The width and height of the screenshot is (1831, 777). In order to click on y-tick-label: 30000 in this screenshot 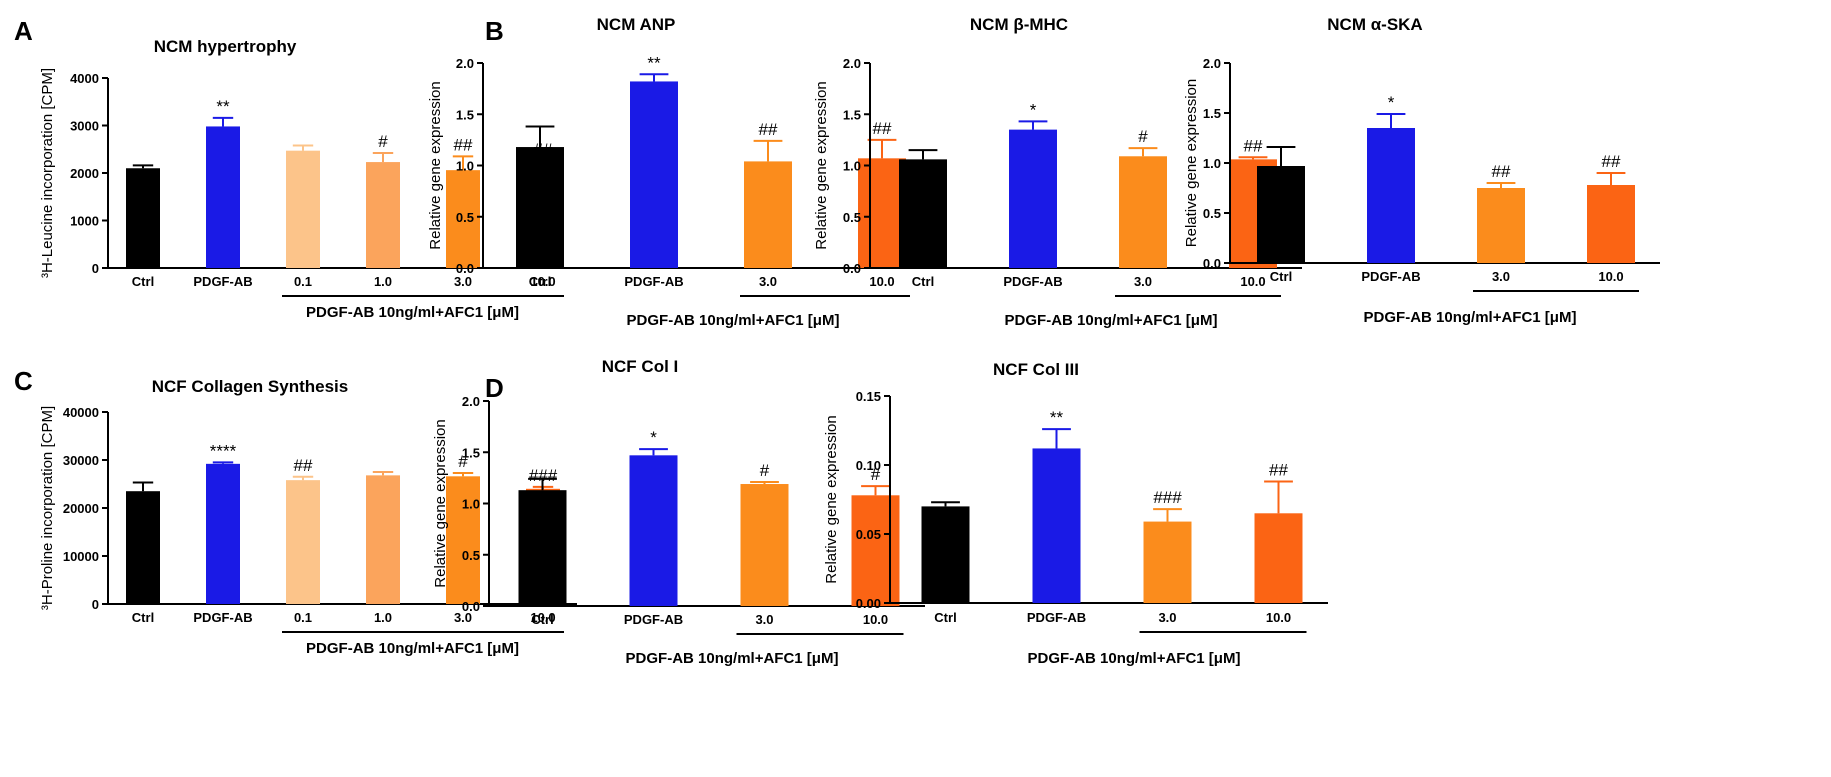, I will do `click(81, 460)`.